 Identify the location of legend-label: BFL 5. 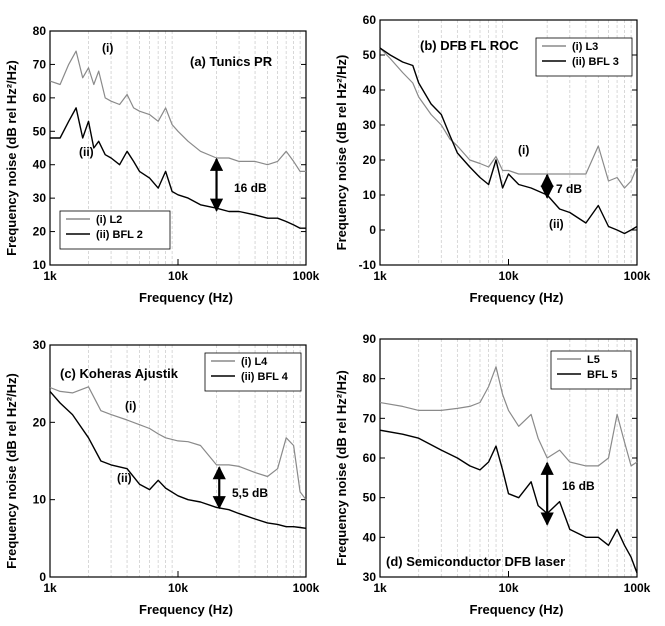
(602, 375).